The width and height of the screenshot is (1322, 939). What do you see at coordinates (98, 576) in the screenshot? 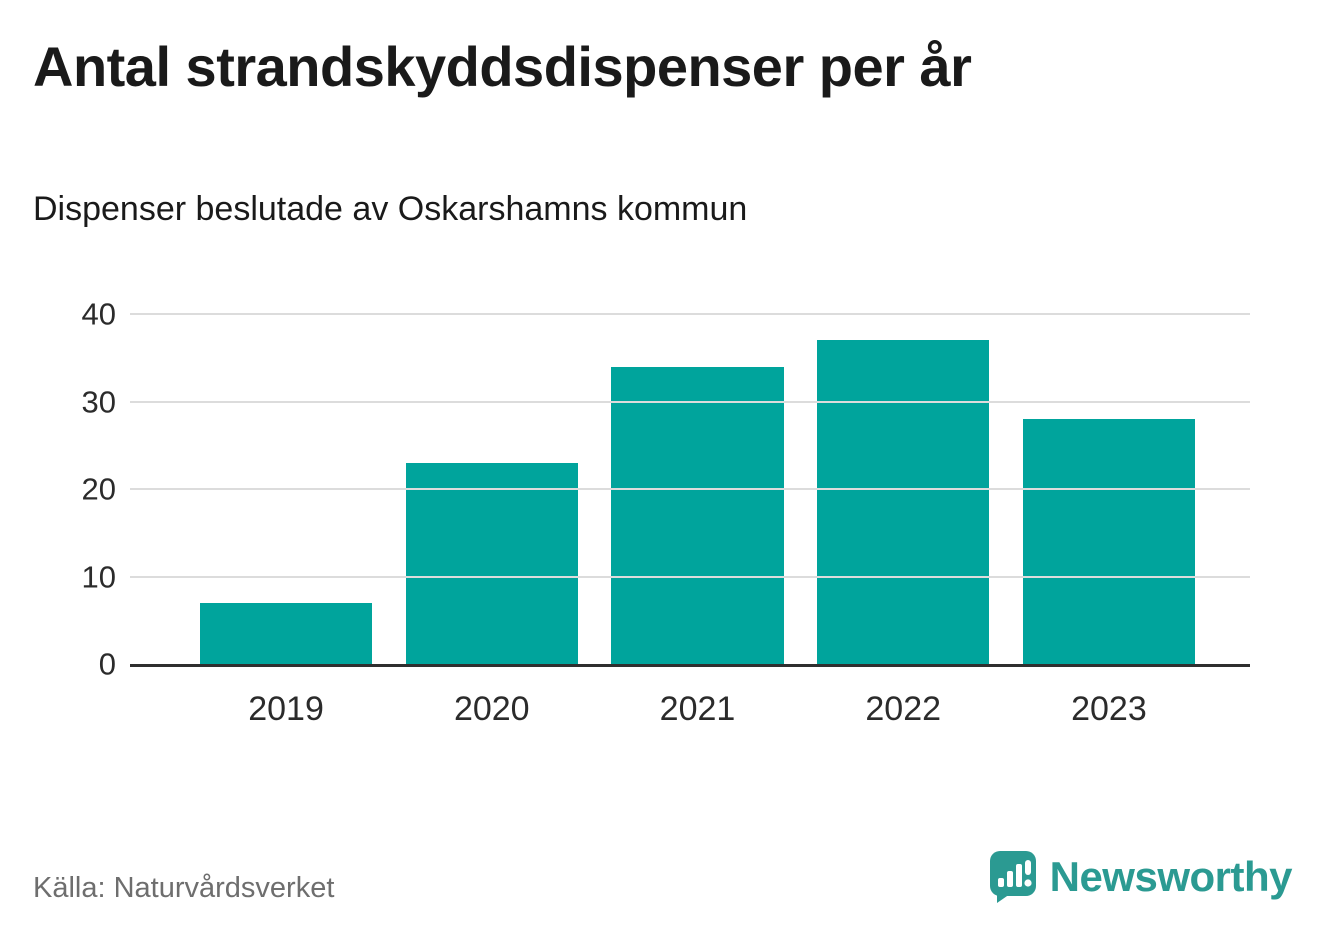
I see `y-axis-tick-label: 10` at bounding box center [98, 576].